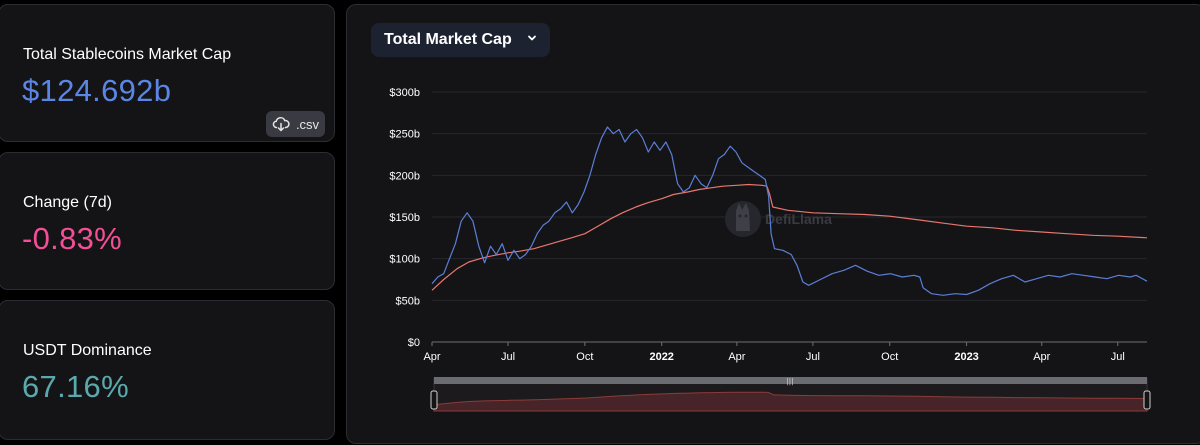 The image size is (1200, 445). Describe the element at coordinates (404, 218) in the screenshot. I see `y-tick-label: $150b` at that location.